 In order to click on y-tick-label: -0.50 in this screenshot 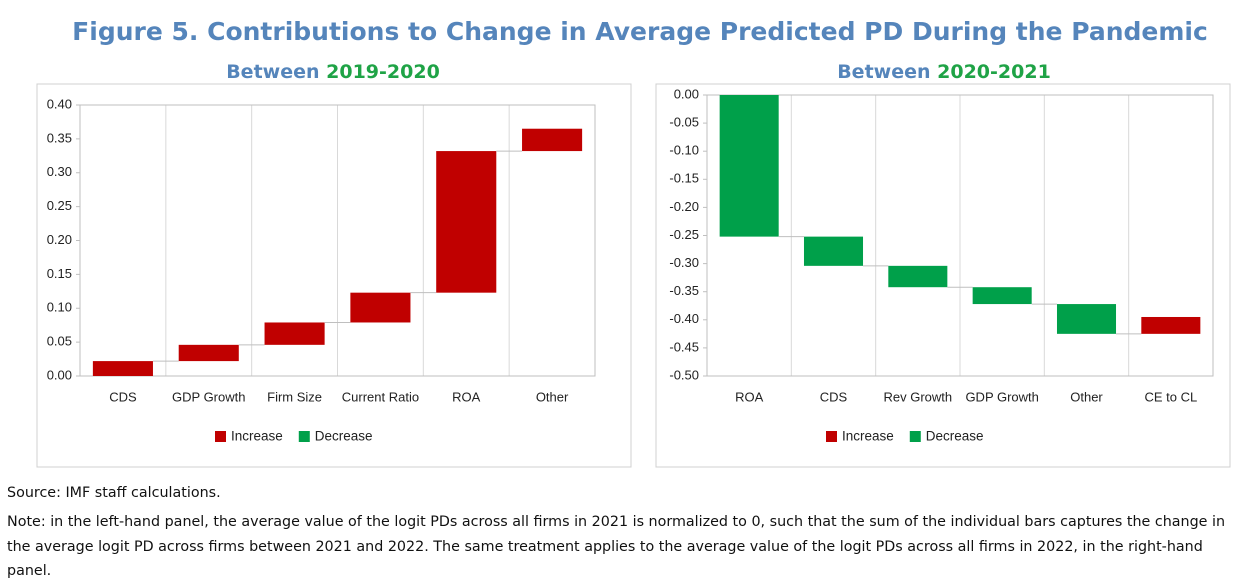, I will do `click(684, 374)`.